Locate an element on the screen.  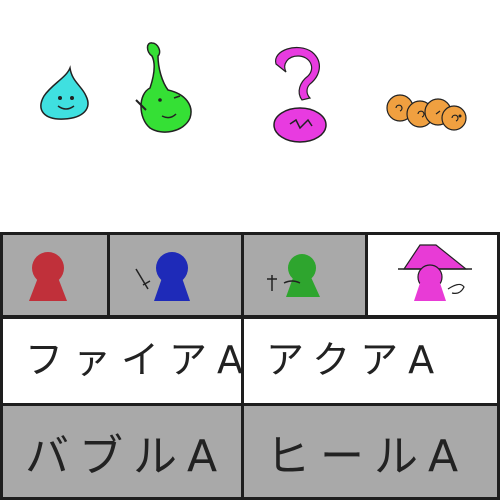
green-slime-icon is located at coordinates (163, 88).